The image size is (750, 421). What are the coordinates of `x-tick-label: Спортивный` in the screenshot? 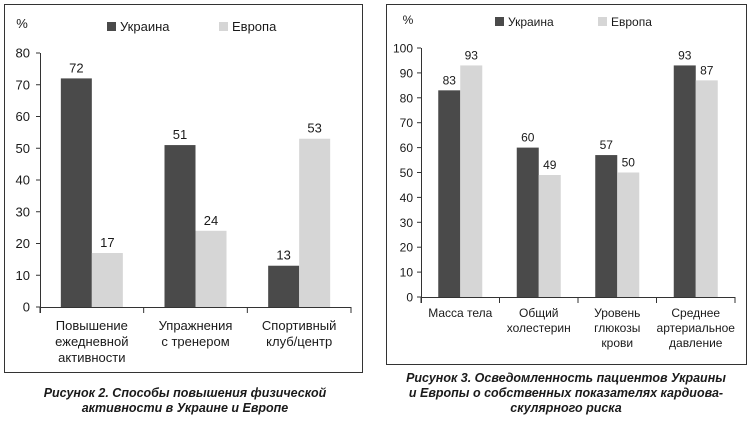 It's located at (299, 325).